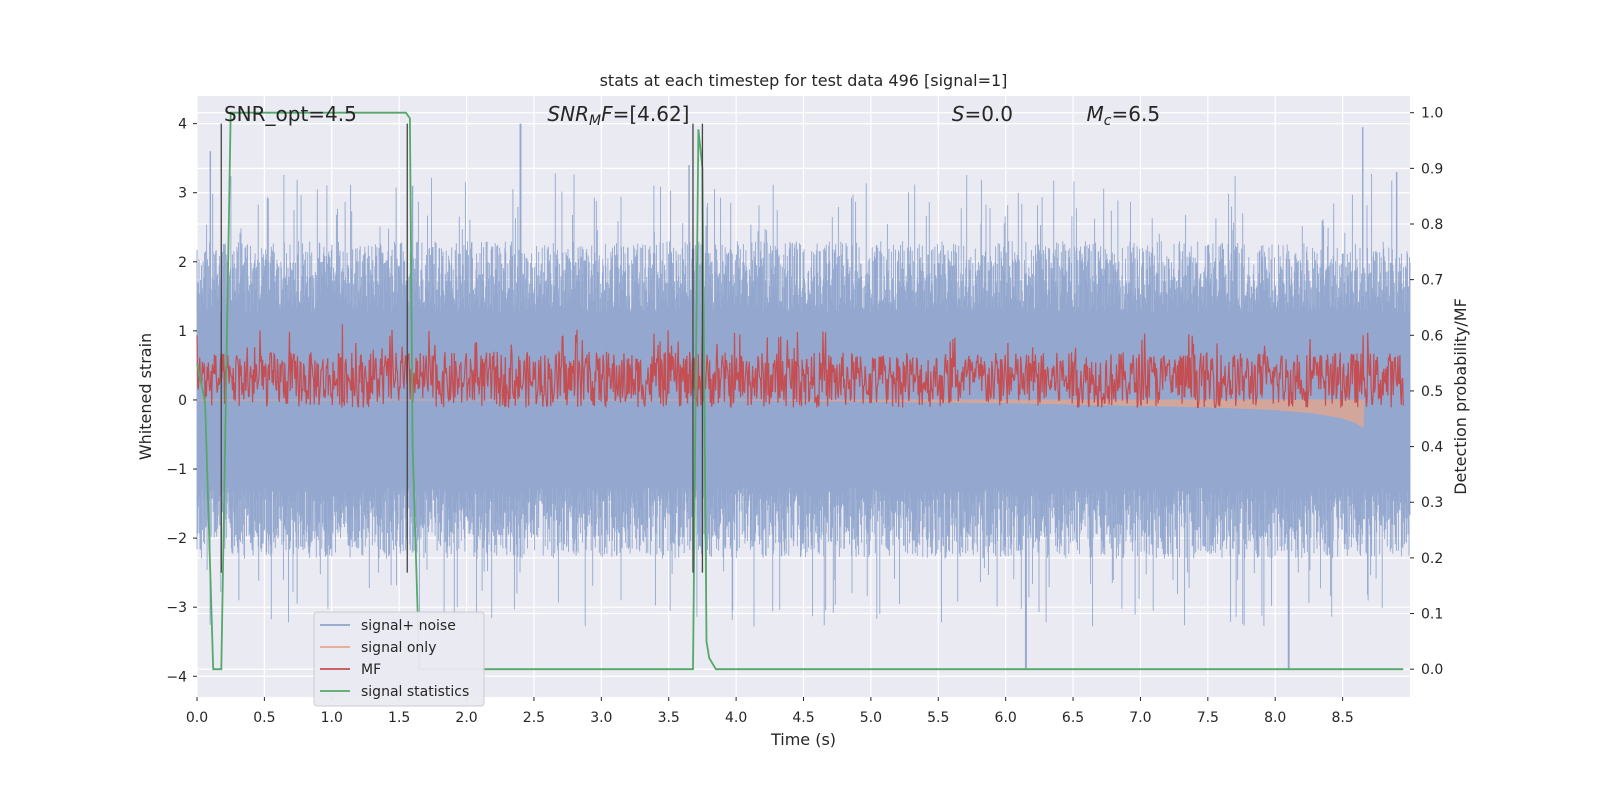 This screenshot has width=1600, height=800. I want to click on x-tick-label: 5.0, so click(871, 718).